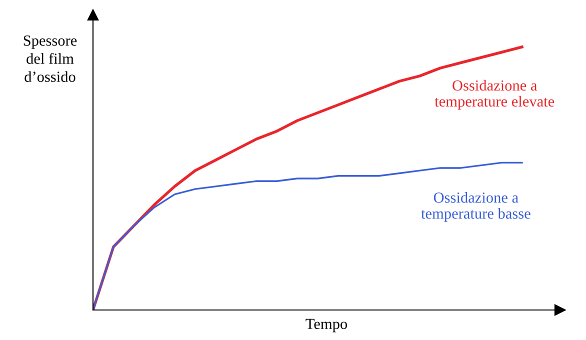 The height and width of the screenshot is (340, 586). What do you see at coordinates (327, 325) in the screenshot?
I see `x-axis-title: Tempo` at bounding box center [327, 325].